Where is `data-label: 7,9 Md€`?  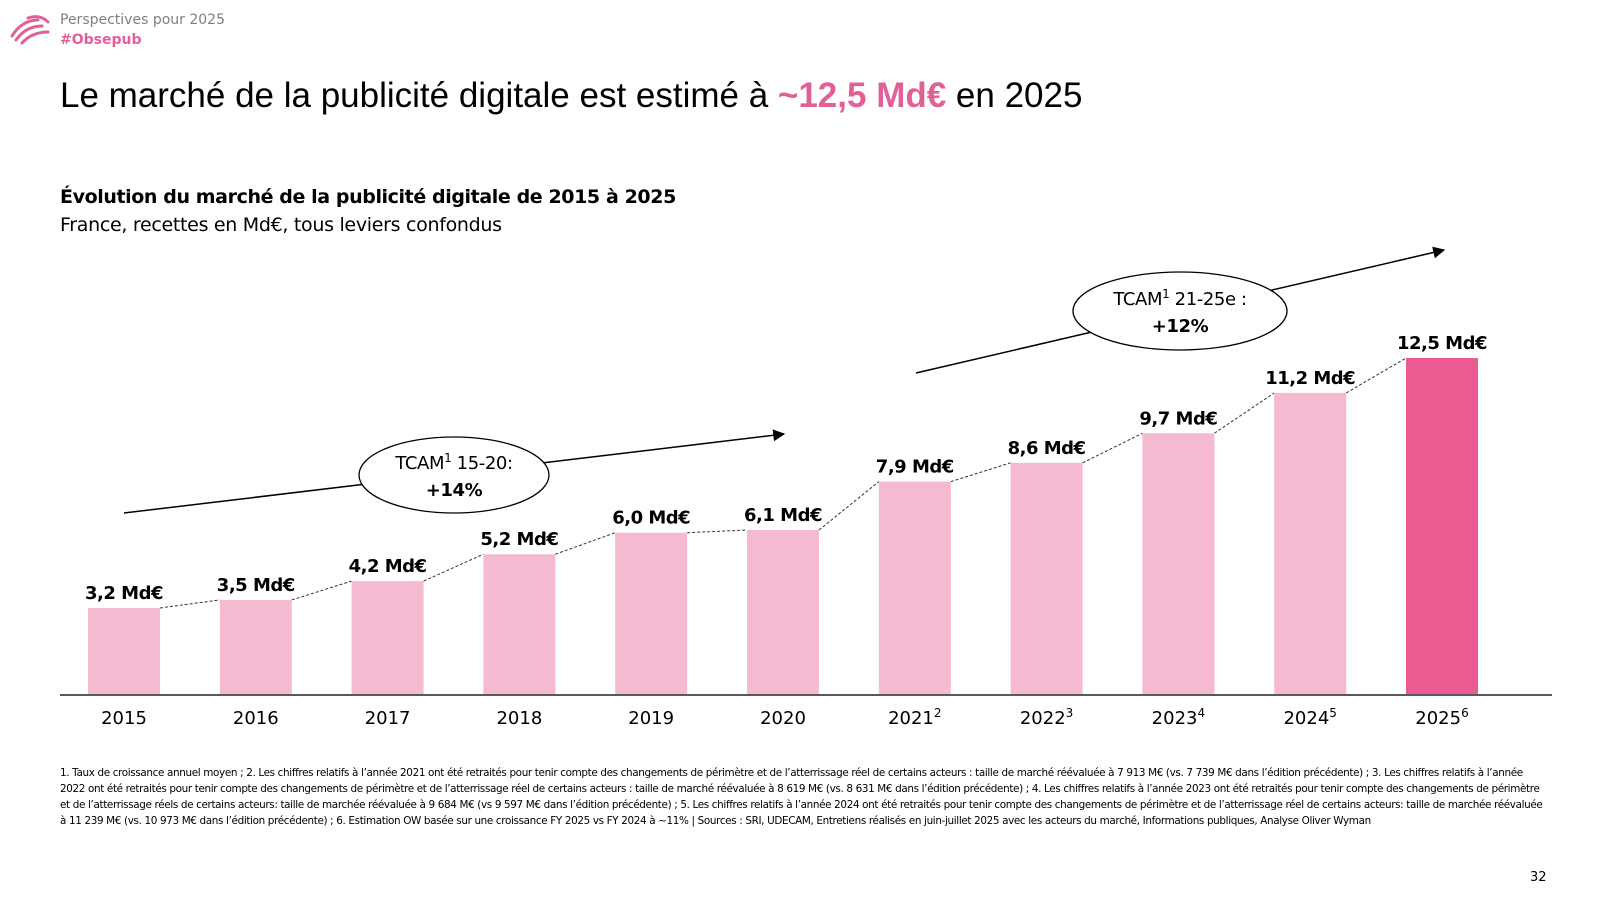
data-label: 7,9 Md€ is located at coordinates (915, 467).